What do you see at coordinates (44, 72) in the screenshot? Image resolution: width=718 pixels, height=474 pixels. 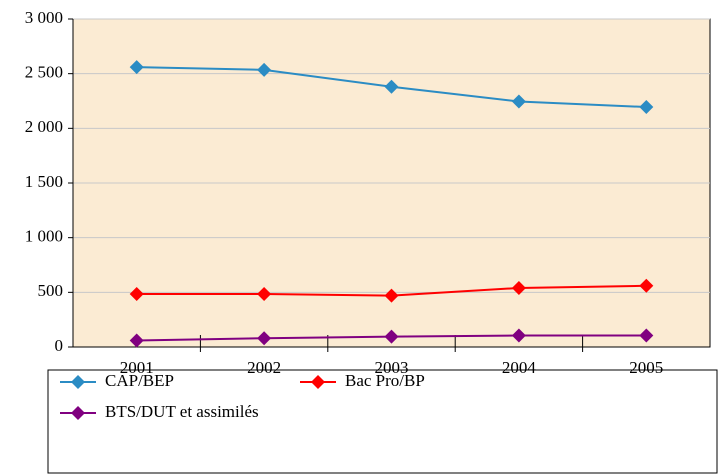 I see `y-tick-label: 2 500` at bounding box center [44, 72].